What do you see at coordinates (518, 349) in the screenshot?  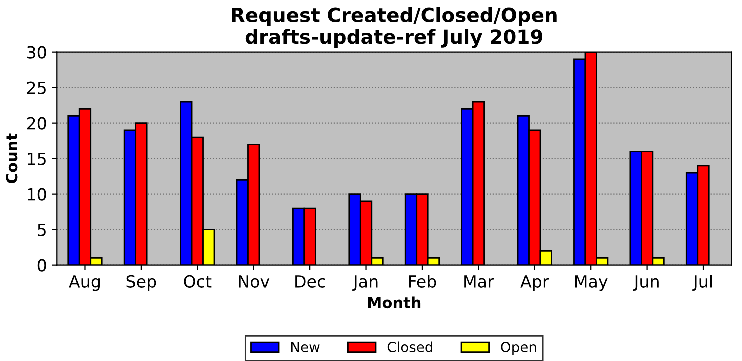 I see `legend-label: Open` at bounding box center [518, 349].